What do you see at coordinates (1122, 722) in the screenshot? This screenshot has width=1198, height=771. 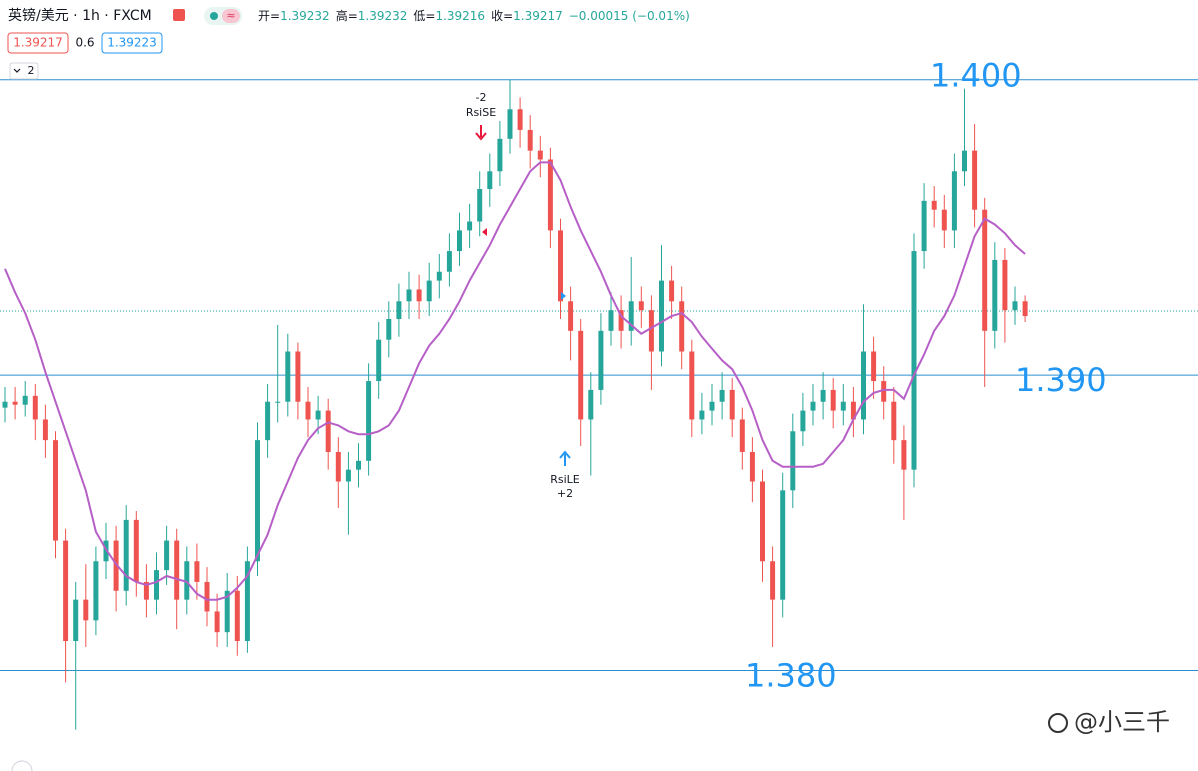 I see `watermark: @小三千` at bounding box center [1122, 722].